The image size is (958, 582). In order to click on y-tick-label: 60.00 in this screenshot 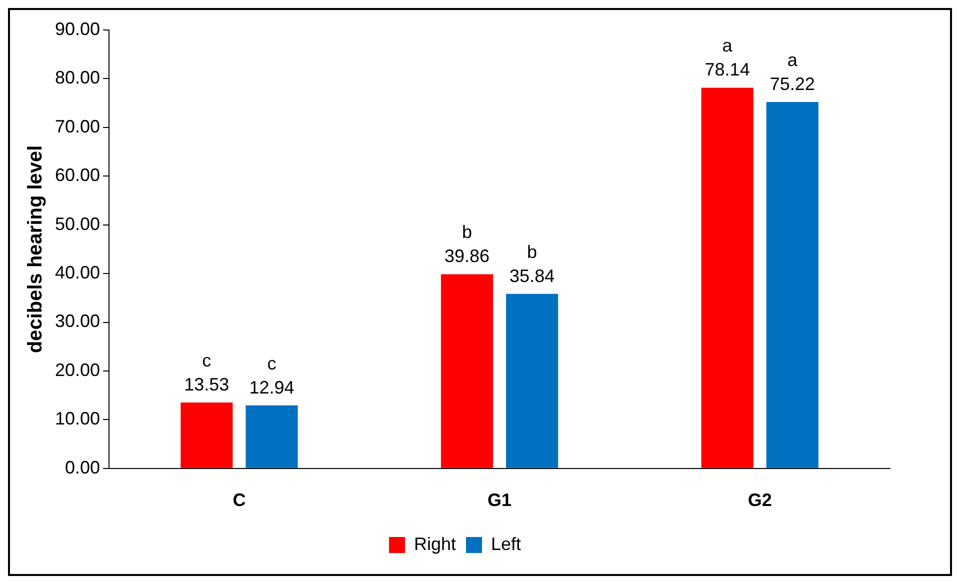, I will do `click(77, 175)`.